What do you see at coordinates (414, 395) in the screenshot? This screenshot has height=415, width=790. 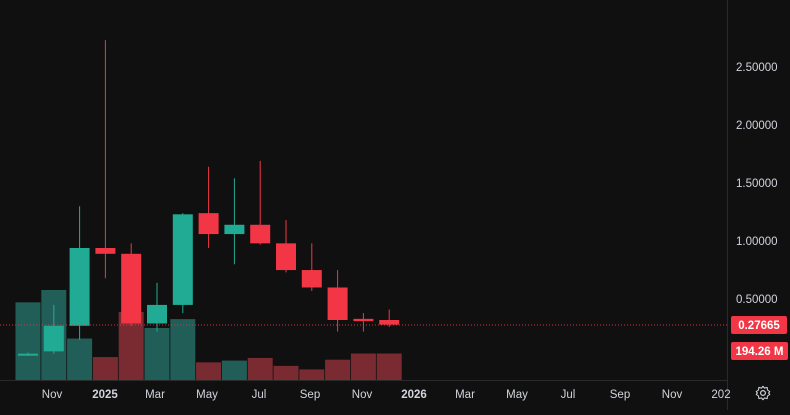 I see `time-tick-label: 2026` at bounding box center [414, 395].